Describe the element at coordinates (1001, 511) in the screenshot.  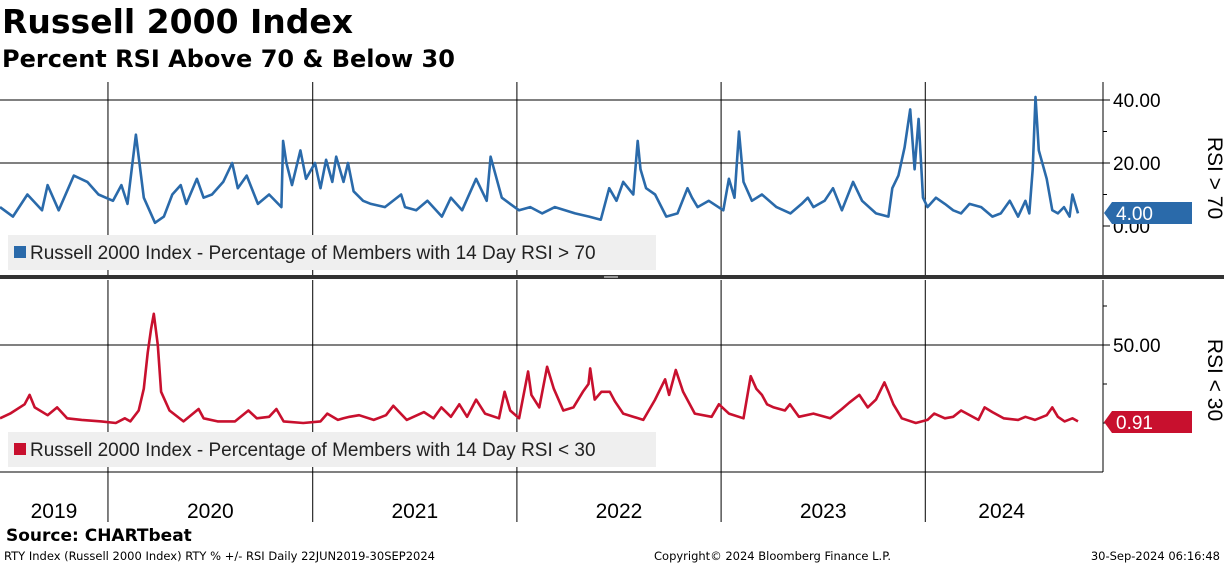
I see `x-tick-label: 2024` at that location.